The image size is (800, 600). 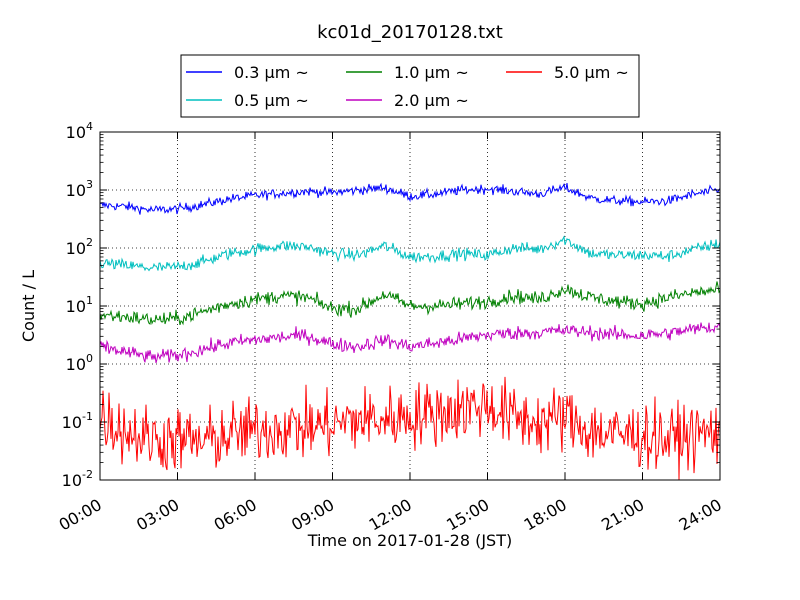 I want to click on x-axis-label: Time on 2017-01-28 (JST), so click(x=409, y=540).